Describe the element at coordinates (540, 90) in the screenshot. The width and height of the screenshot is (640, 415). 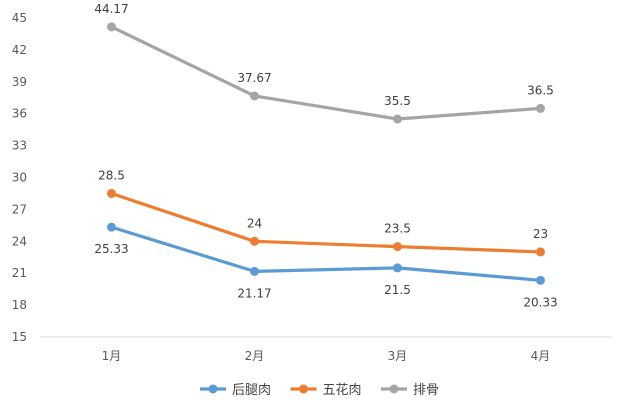
I see `data-label: 36.5` at that location.